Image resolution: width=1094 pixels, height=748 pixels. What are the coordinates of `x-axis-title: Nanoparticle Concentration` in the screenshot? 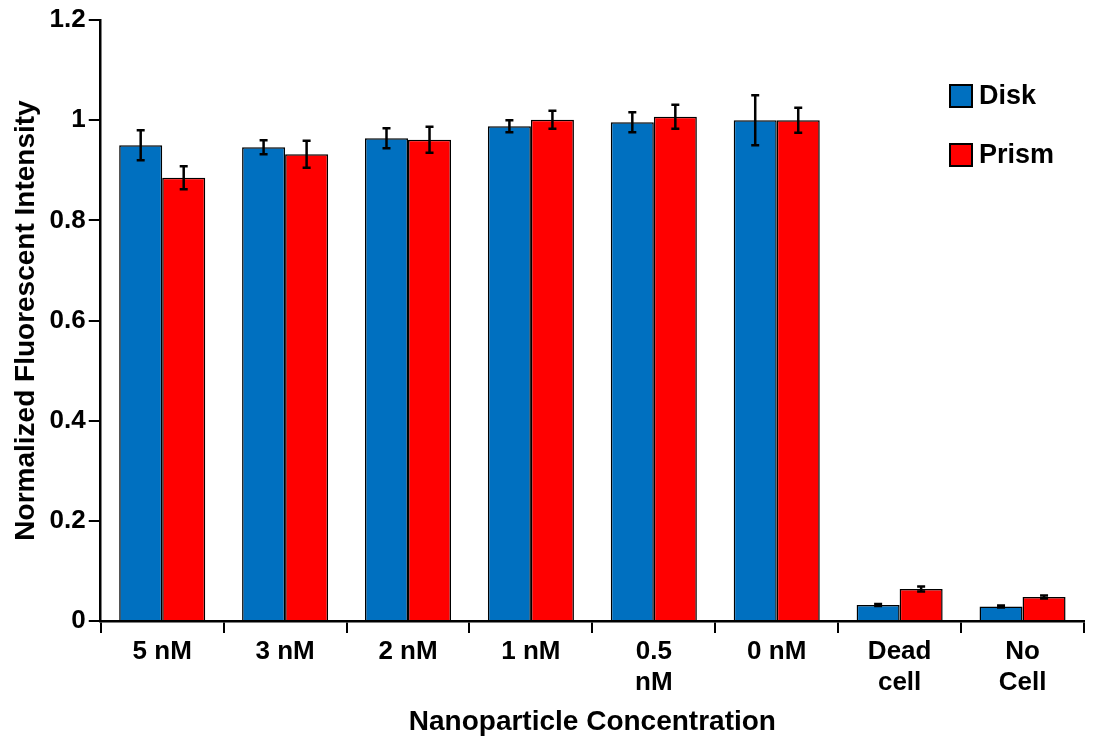 It's located at (592, 720).